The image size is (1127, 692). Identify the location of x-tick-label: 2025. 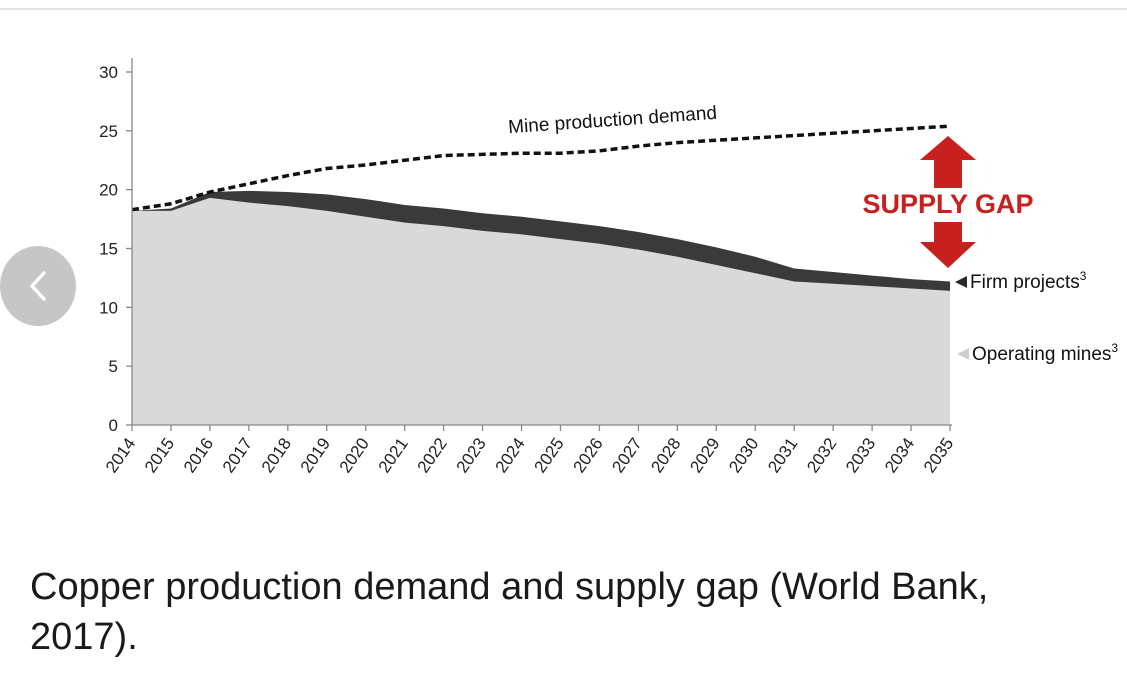
(548, 455).